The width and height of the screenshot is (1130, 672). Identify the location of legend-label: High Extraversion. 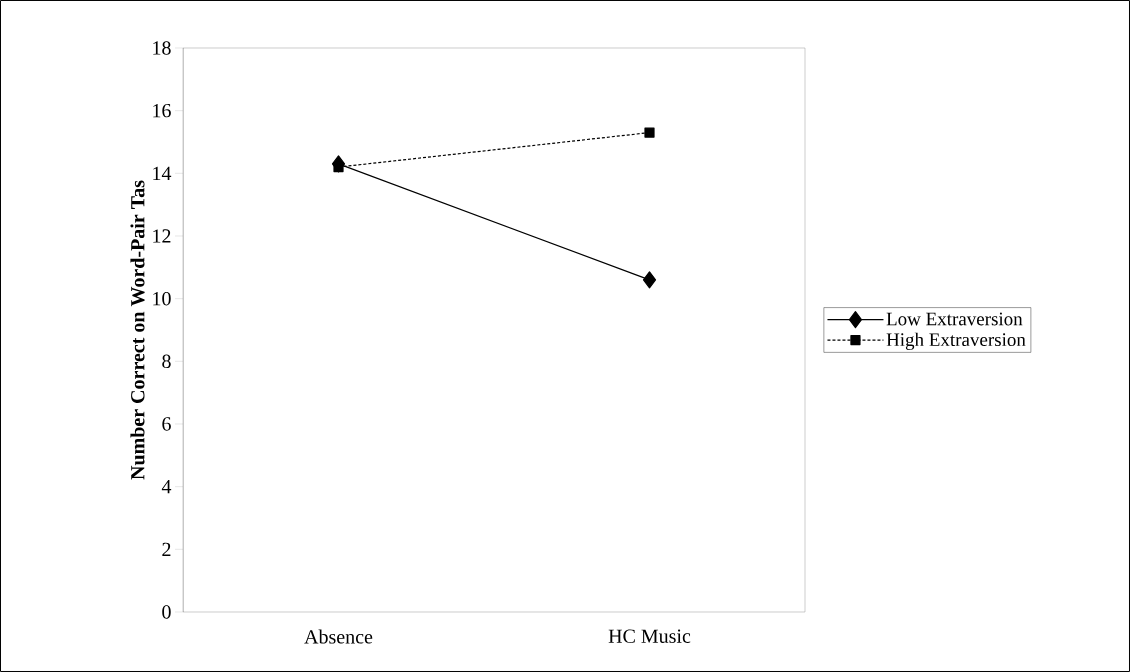
(956, 341).